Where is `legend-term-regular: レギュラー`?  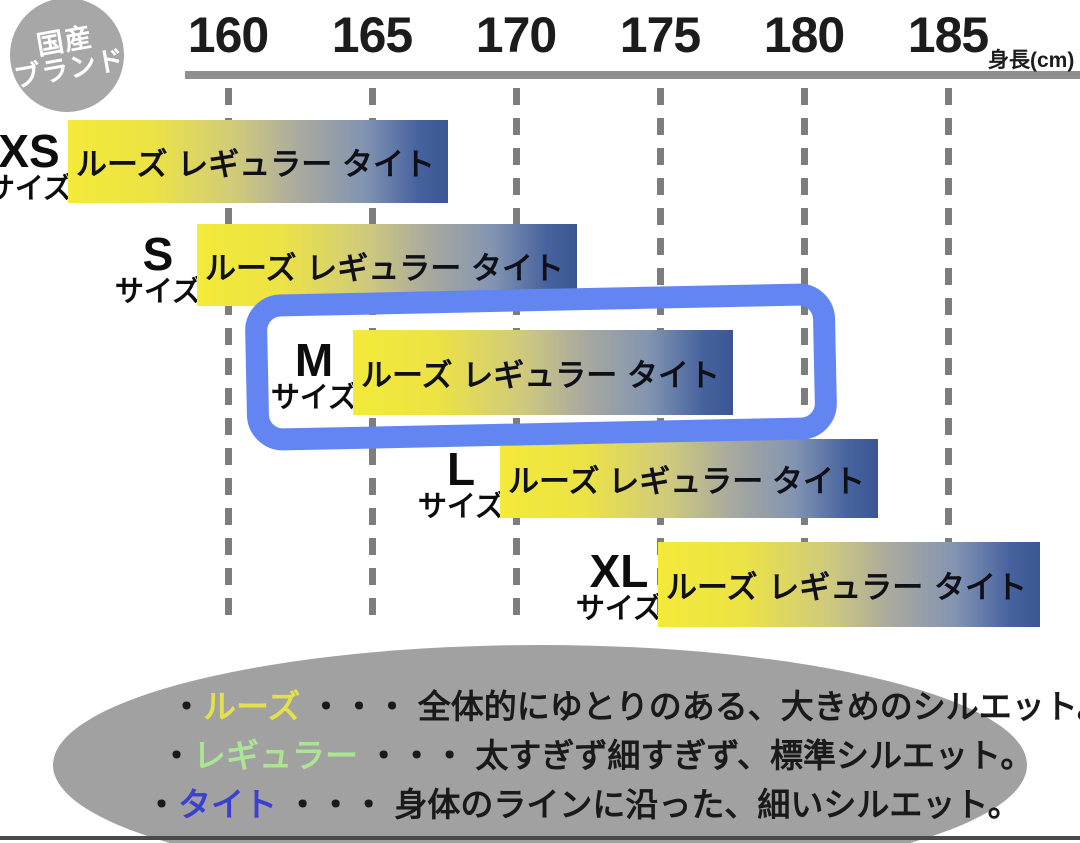
legend-term-regular: レギュラー is located at coordinates (275, 755).